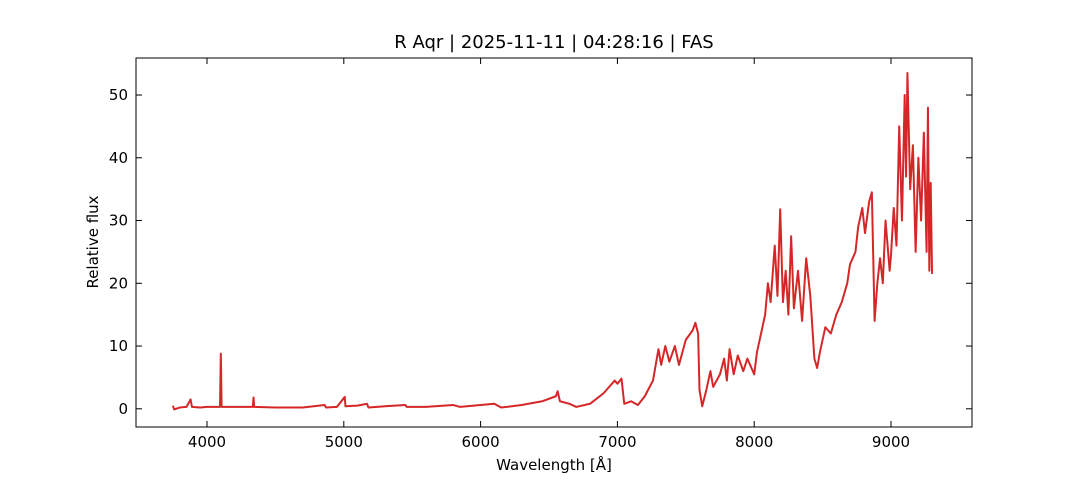 The image size is (1080, 480). I want to click on x-tick-label: 7000, so click(617, 442).